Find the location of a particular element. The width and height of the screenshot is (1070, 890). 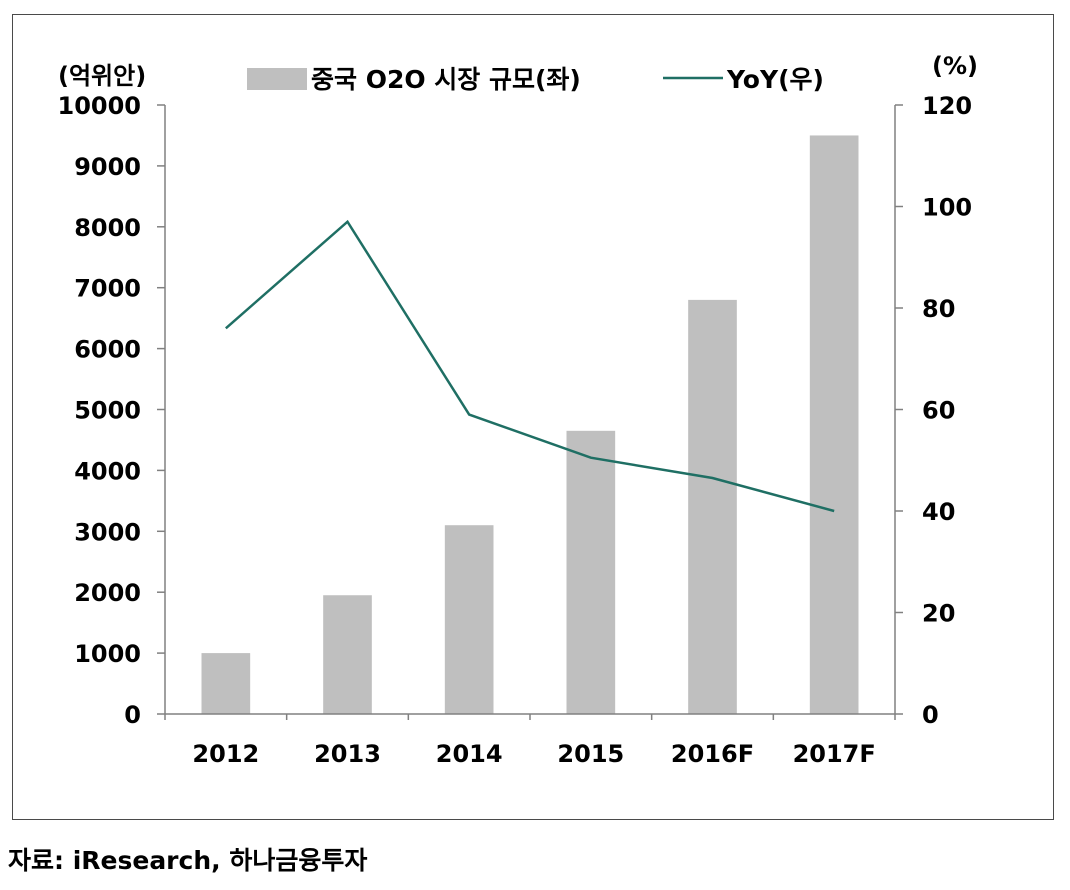

bar-2017F is located at coordinates (834, 424).